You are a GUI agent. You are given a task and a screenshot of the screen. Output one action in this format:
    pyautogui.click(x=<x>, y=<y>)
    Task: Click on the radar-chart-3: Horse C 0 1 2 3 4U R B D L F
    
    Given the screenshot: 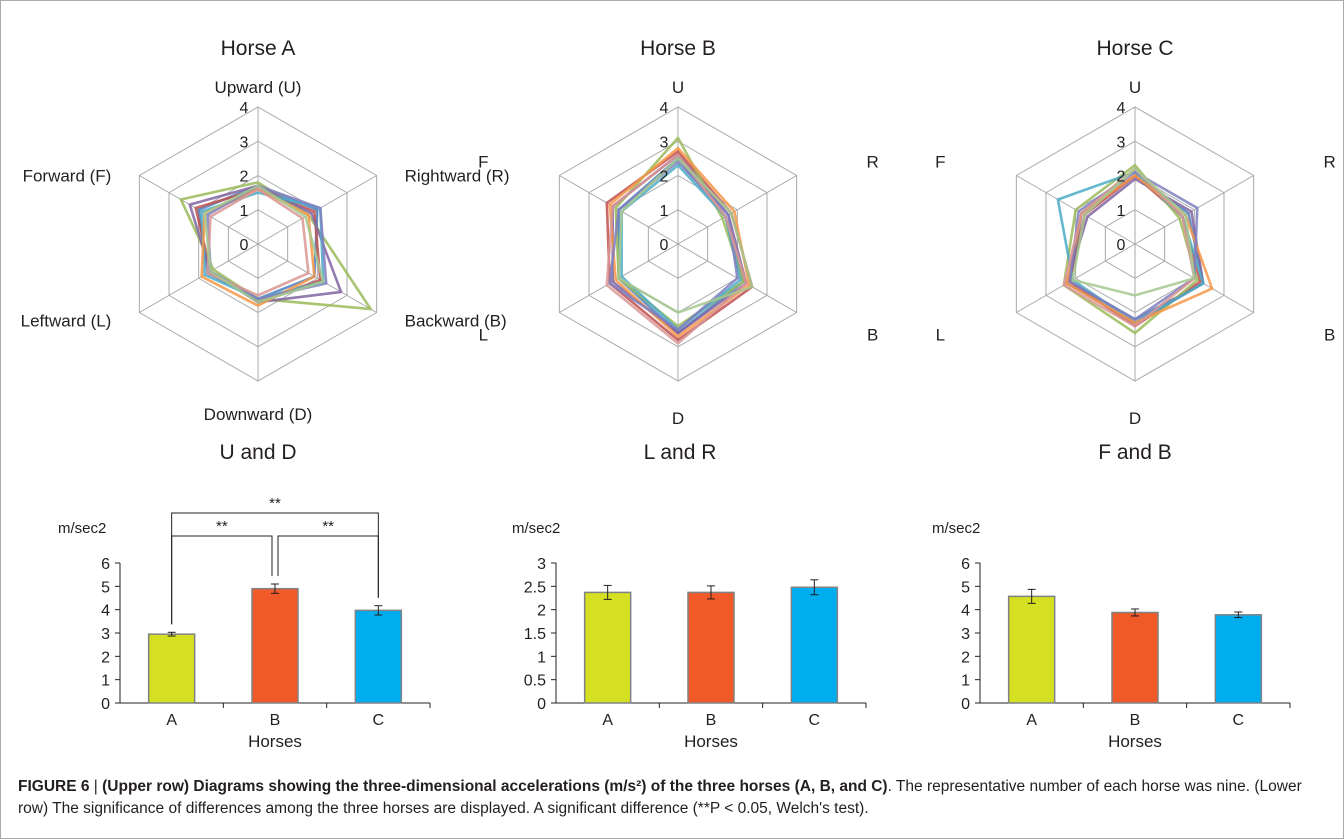 What is the action you would take?
    pyautogui.click(x=1135, y=232)
    